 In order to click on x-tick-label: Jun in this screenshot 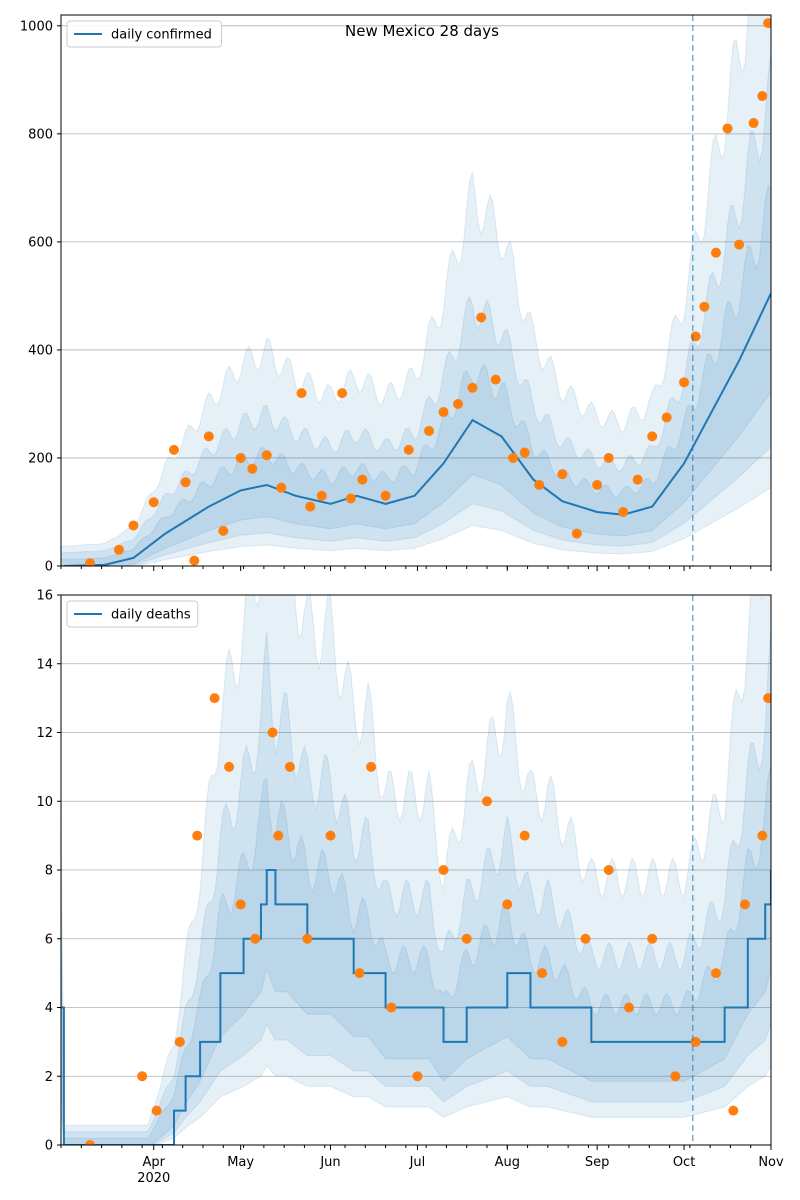, I will do `click(329, 1162)`.